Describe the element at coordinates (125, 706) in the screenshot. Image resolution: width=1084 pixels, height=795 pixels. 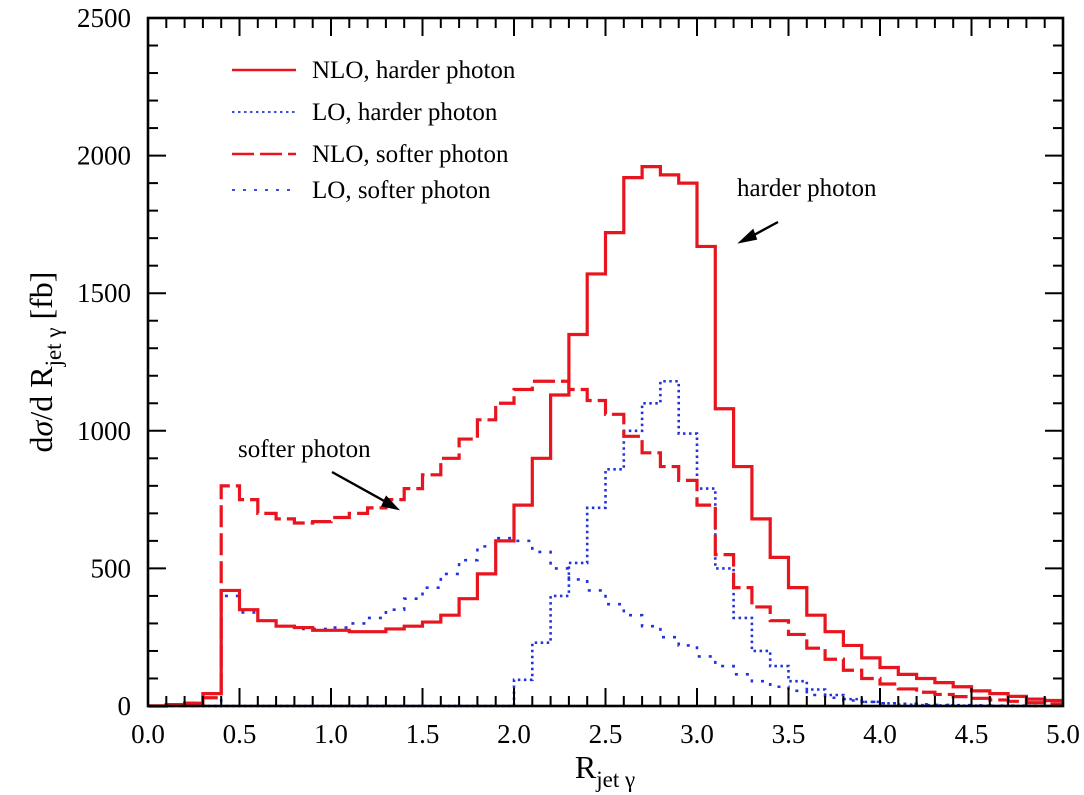
I see `y-tick-label: 0` at that location.